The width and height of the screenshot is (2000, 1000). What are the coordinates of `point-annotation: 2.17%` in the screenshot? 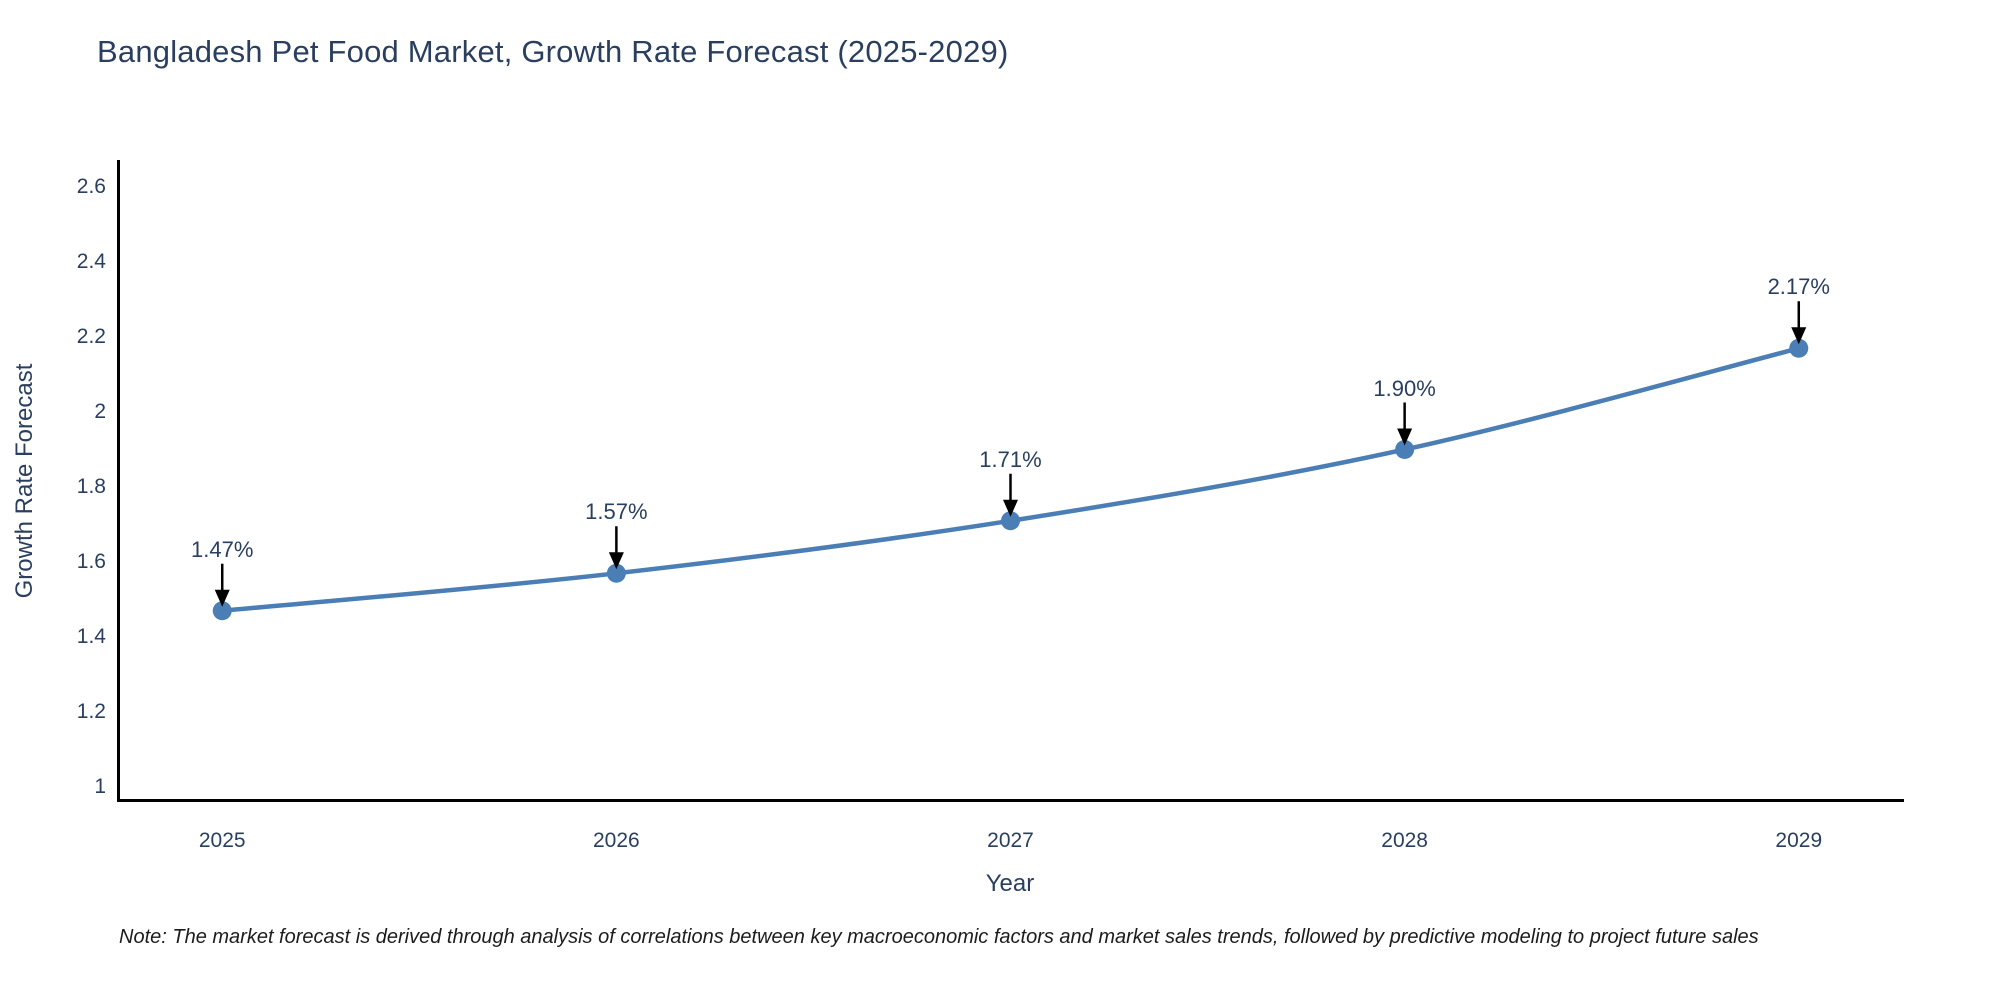 It's located at (1798, 287).